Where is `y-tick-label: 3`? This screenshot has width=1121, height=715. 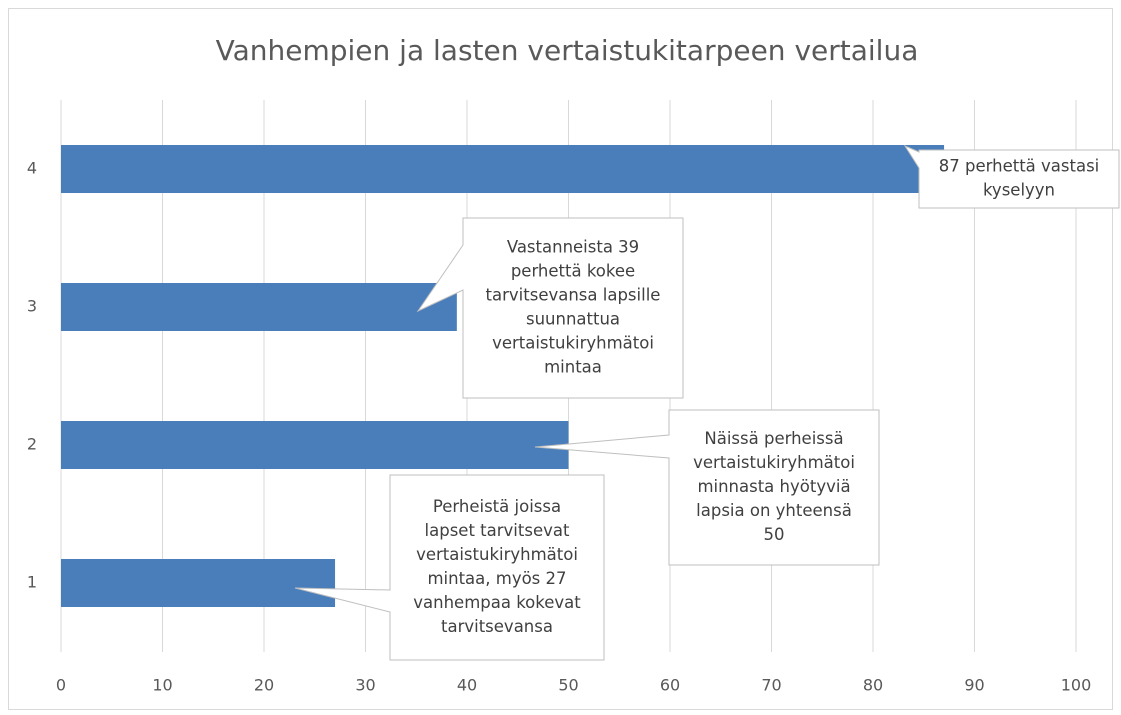 y-tick-label: 3 is located at coordinates (32, 306).